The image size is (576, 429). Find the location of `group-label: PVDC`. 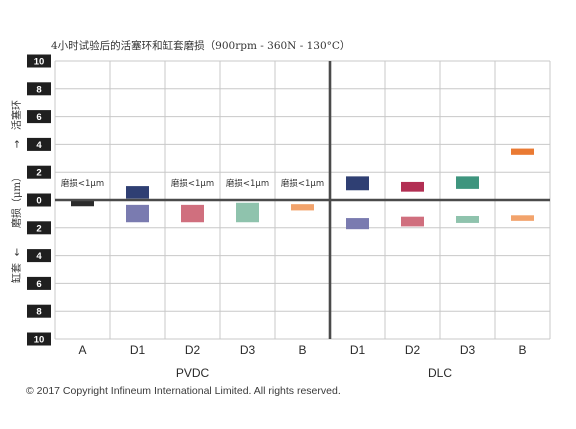

group-label: PVDC is located at coordinates (193, 373).